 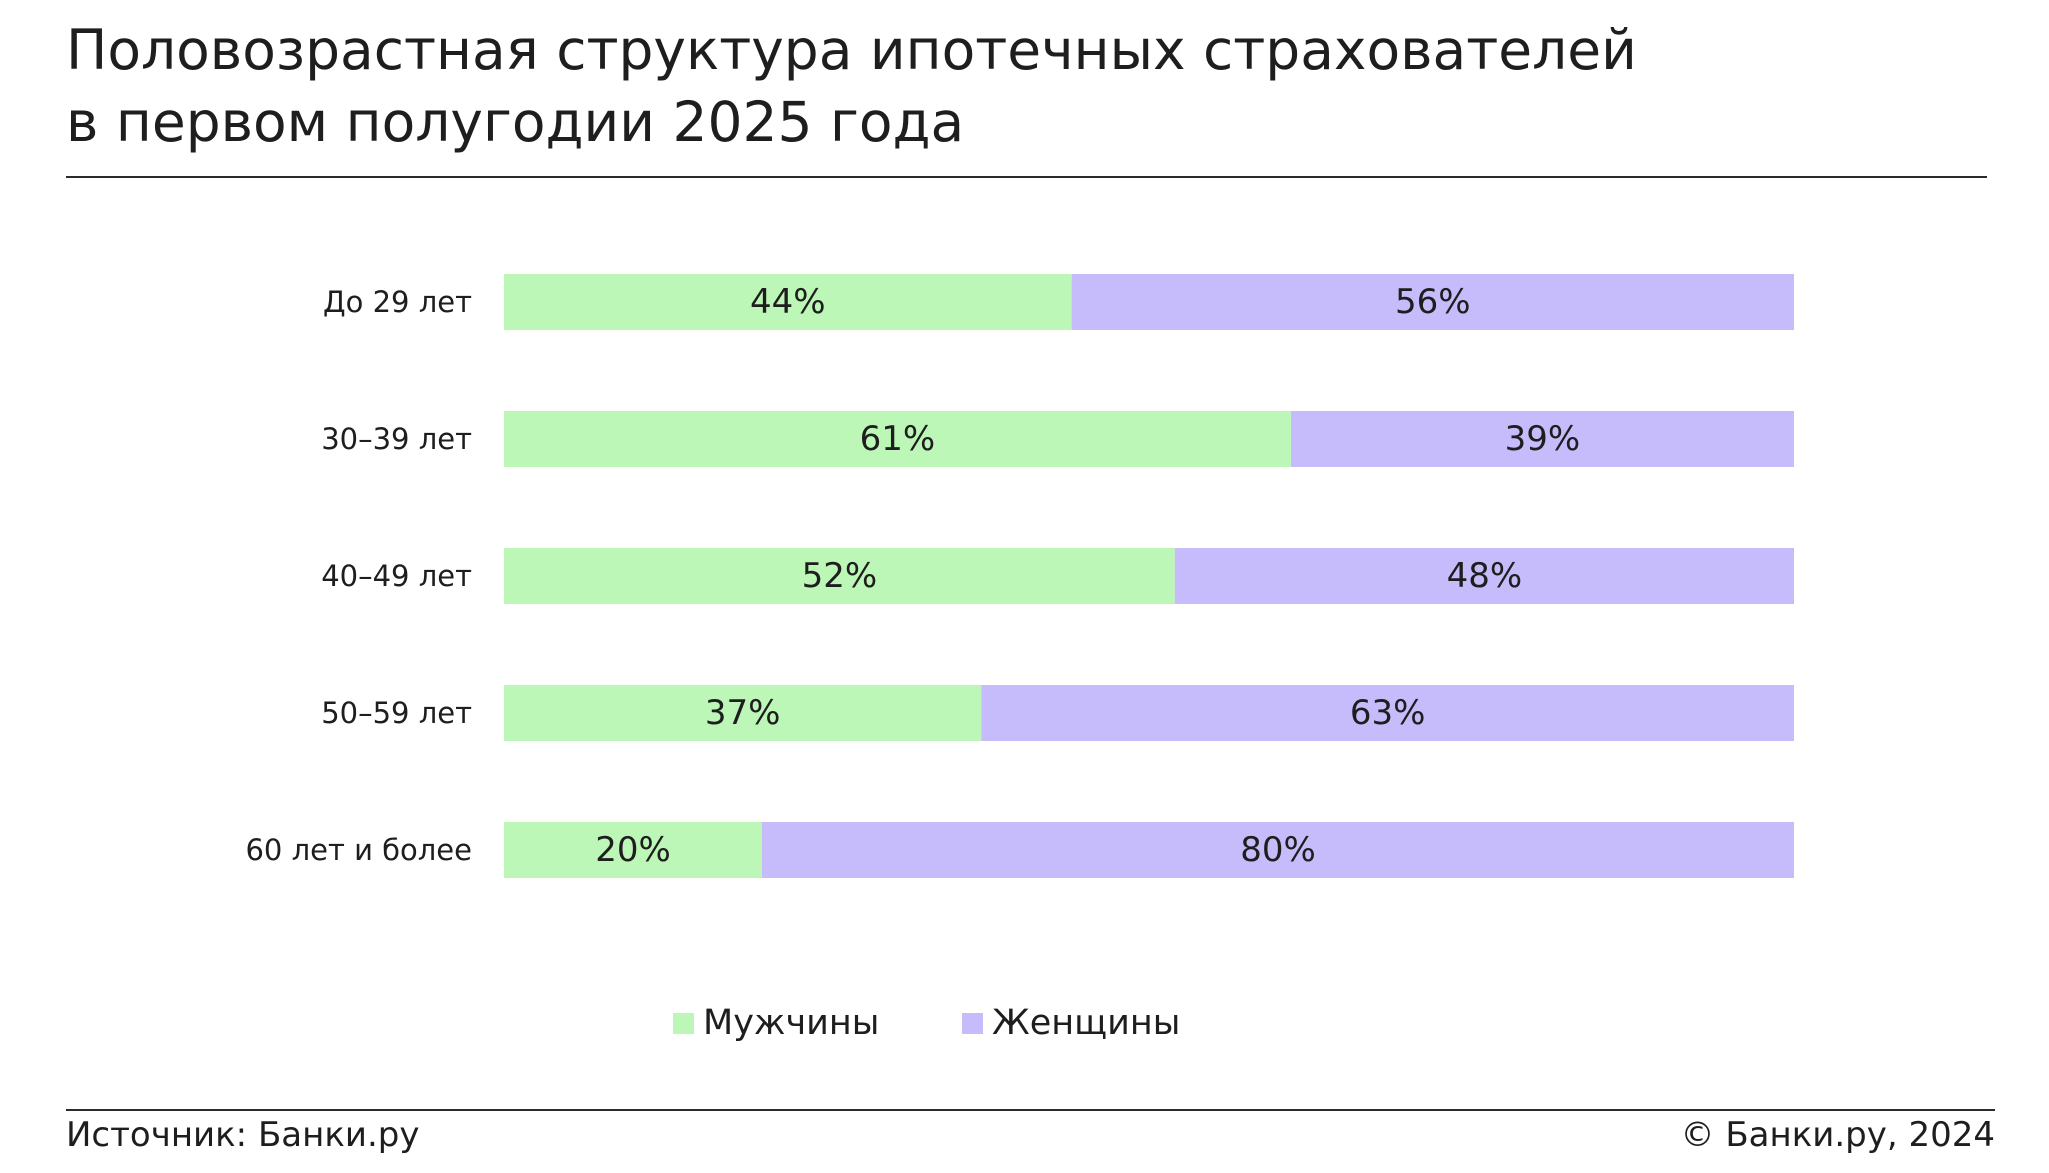 I want to click on data-label: 39%, so click(x=1543, y=439).